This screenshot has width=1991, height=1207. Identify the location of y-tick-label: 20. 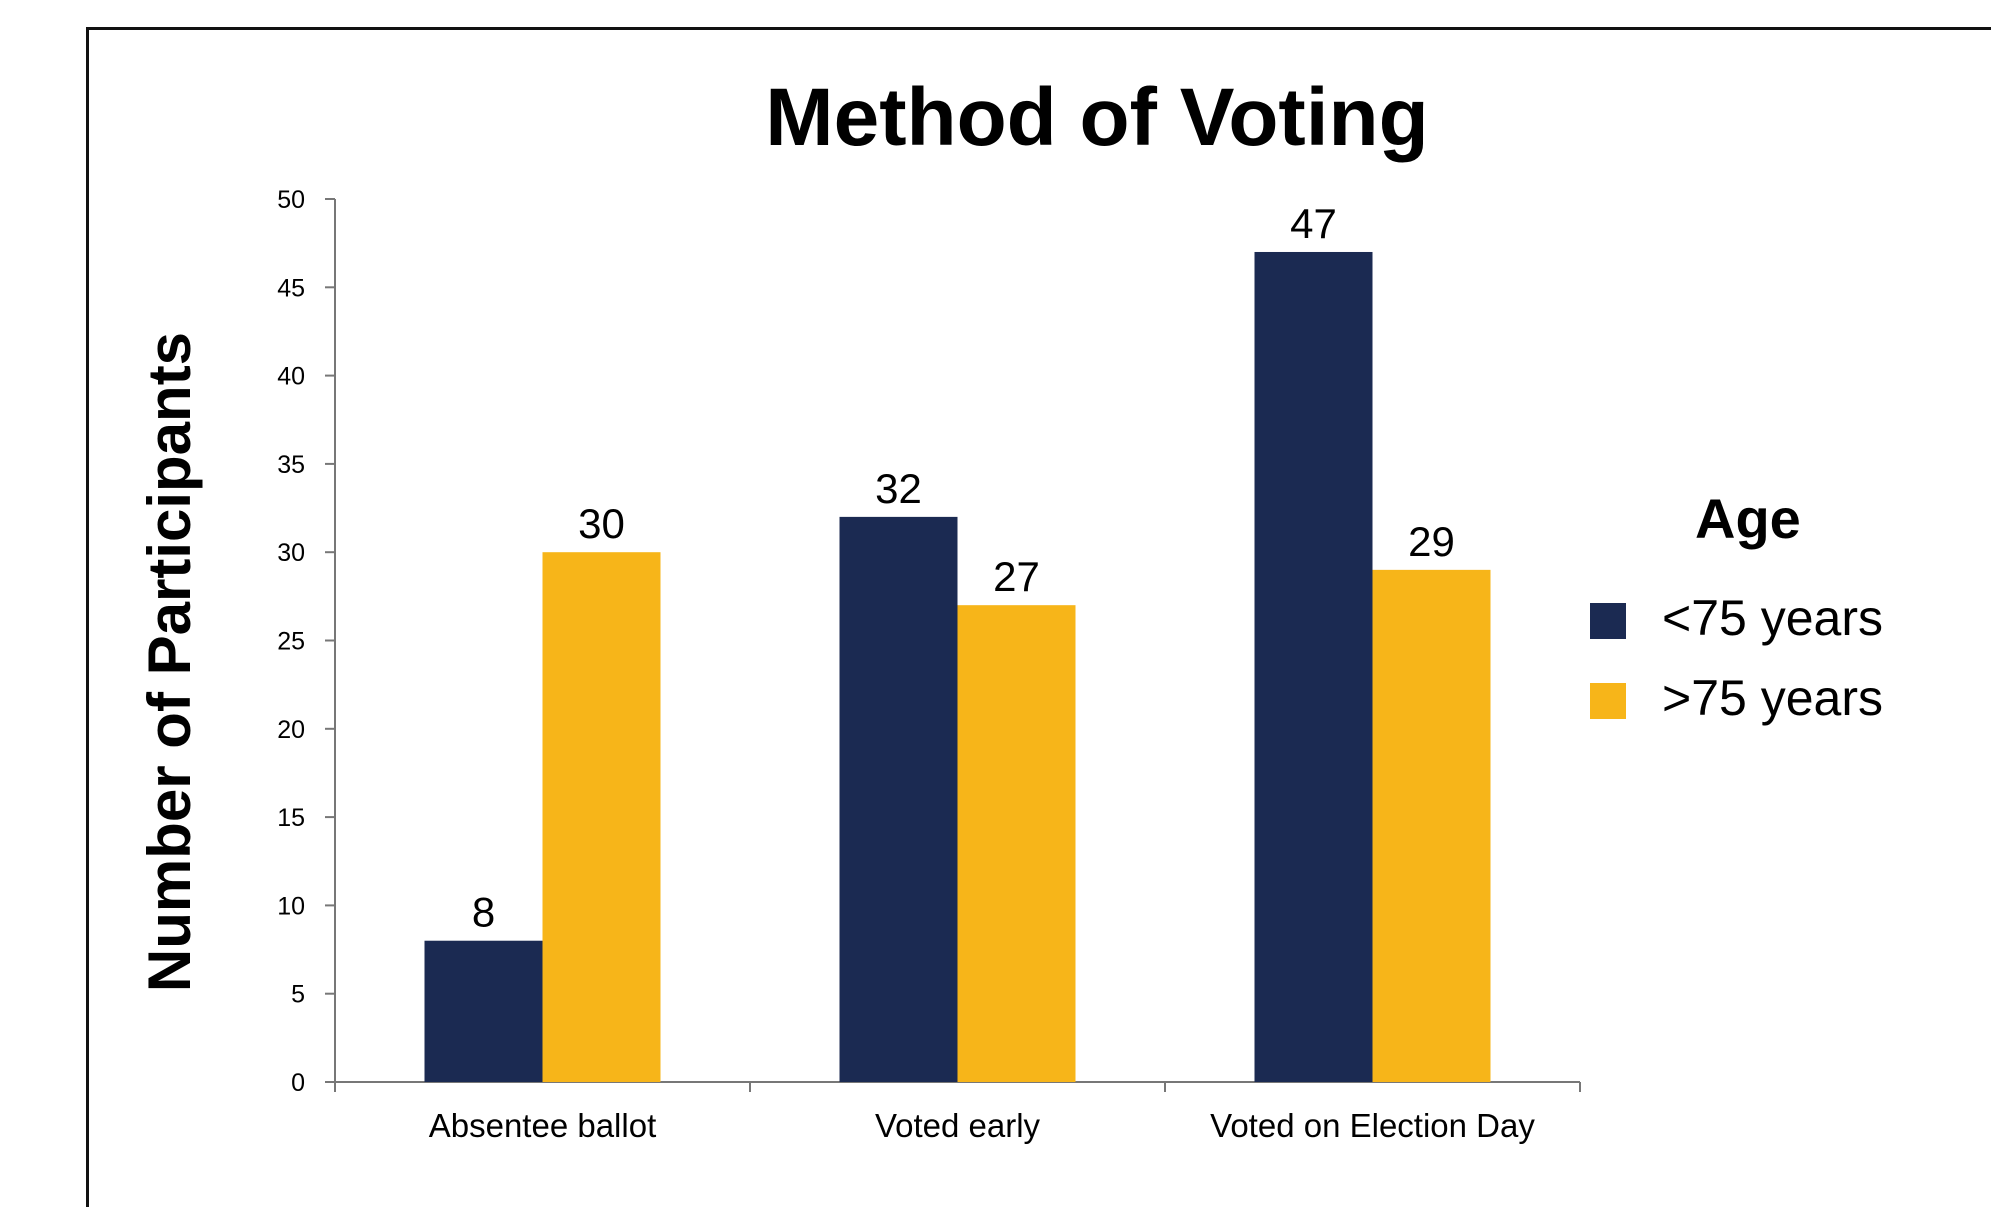
(291, 730).